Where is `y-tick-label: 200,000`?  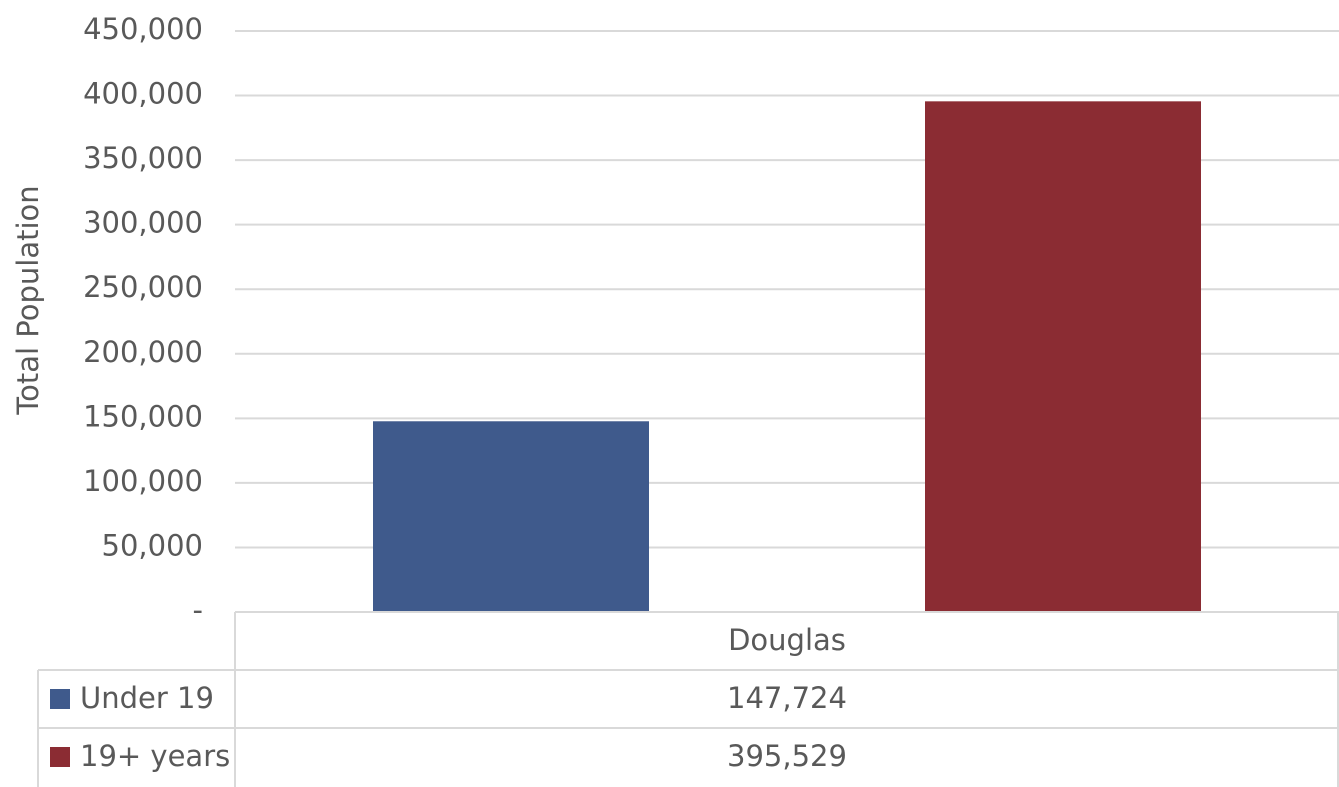
y-tick-label: 200,000 is located at coordinates (143, 352).